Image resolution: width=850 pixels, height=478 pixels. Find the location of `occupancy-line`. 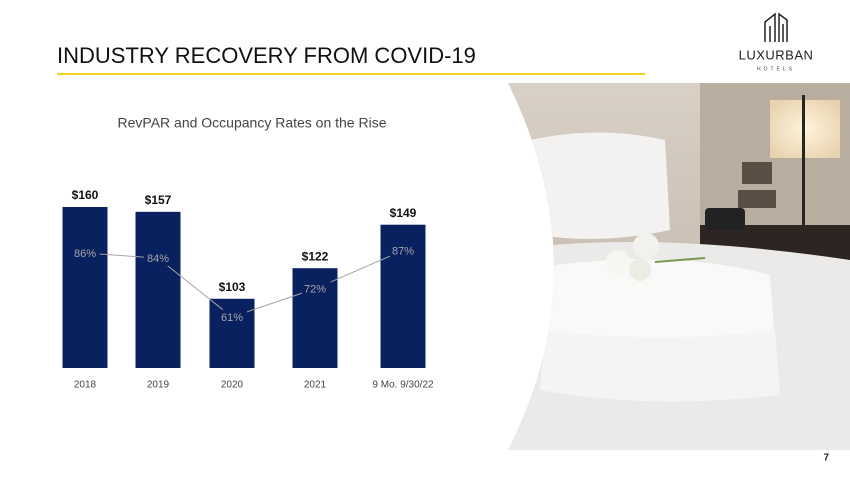

occupancy-line is located at coordinates (244, 283).